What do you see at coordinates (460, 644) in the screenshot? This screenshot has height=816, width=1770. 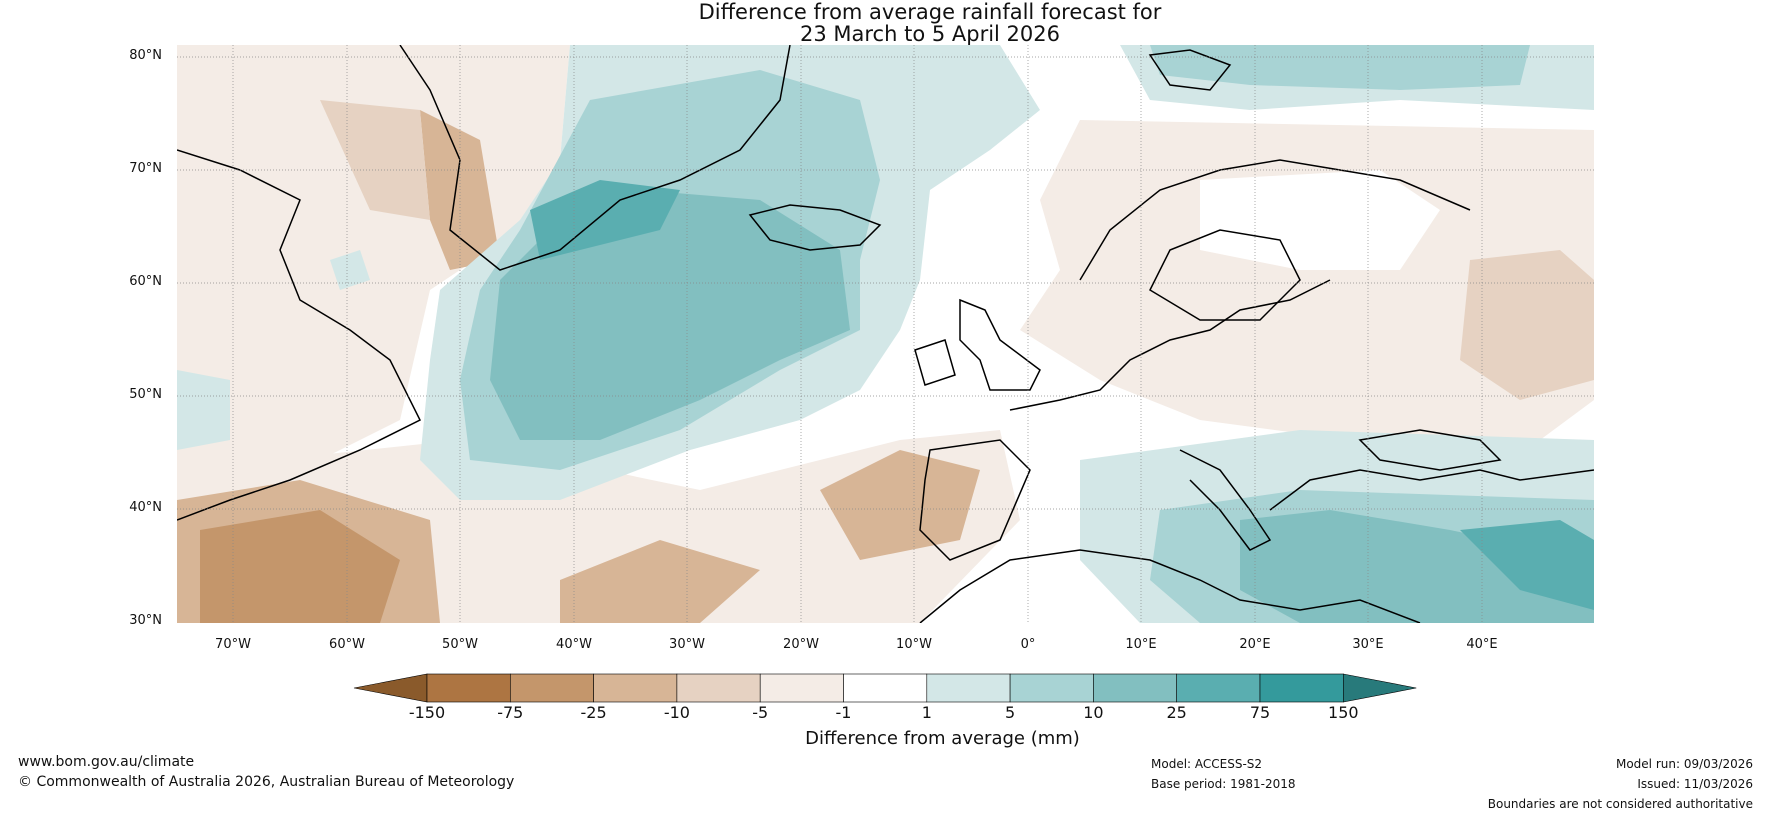 I see `lon-label-50w: 50°W` at bounding box center [460, 644].